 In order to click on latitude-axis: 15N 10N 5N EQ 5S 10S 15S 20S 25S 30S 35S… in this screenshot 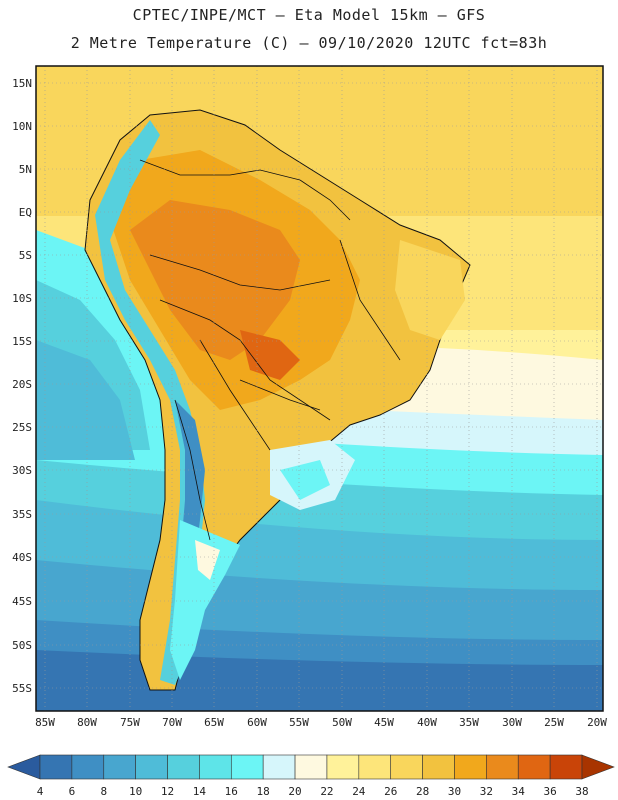, I will do `click(22, 386)`.